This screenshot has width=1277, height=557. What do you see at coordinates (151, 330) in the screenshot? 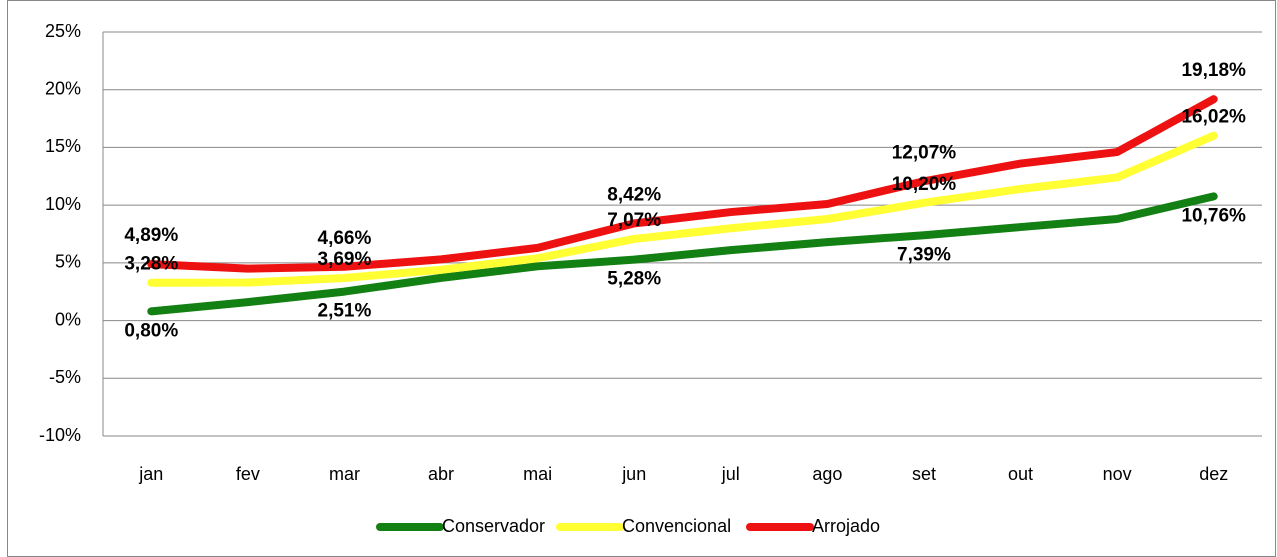
I see `data-label: 0,80%` at bounding box center [151, 330].